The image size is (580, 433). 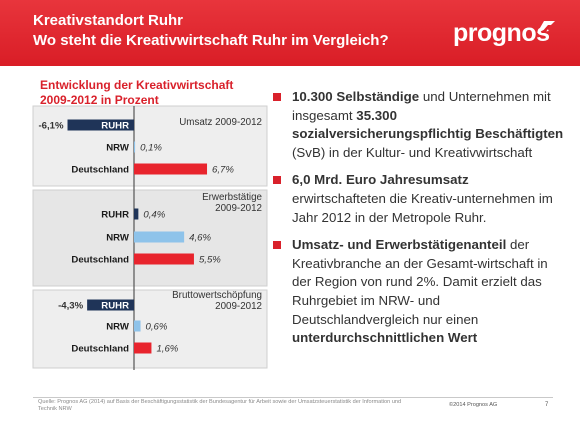 What do you see at coordinates (546, 27) in the screenshot?
I see `prognos-logo-swoosh-icon` at bounding box center [546, 27].